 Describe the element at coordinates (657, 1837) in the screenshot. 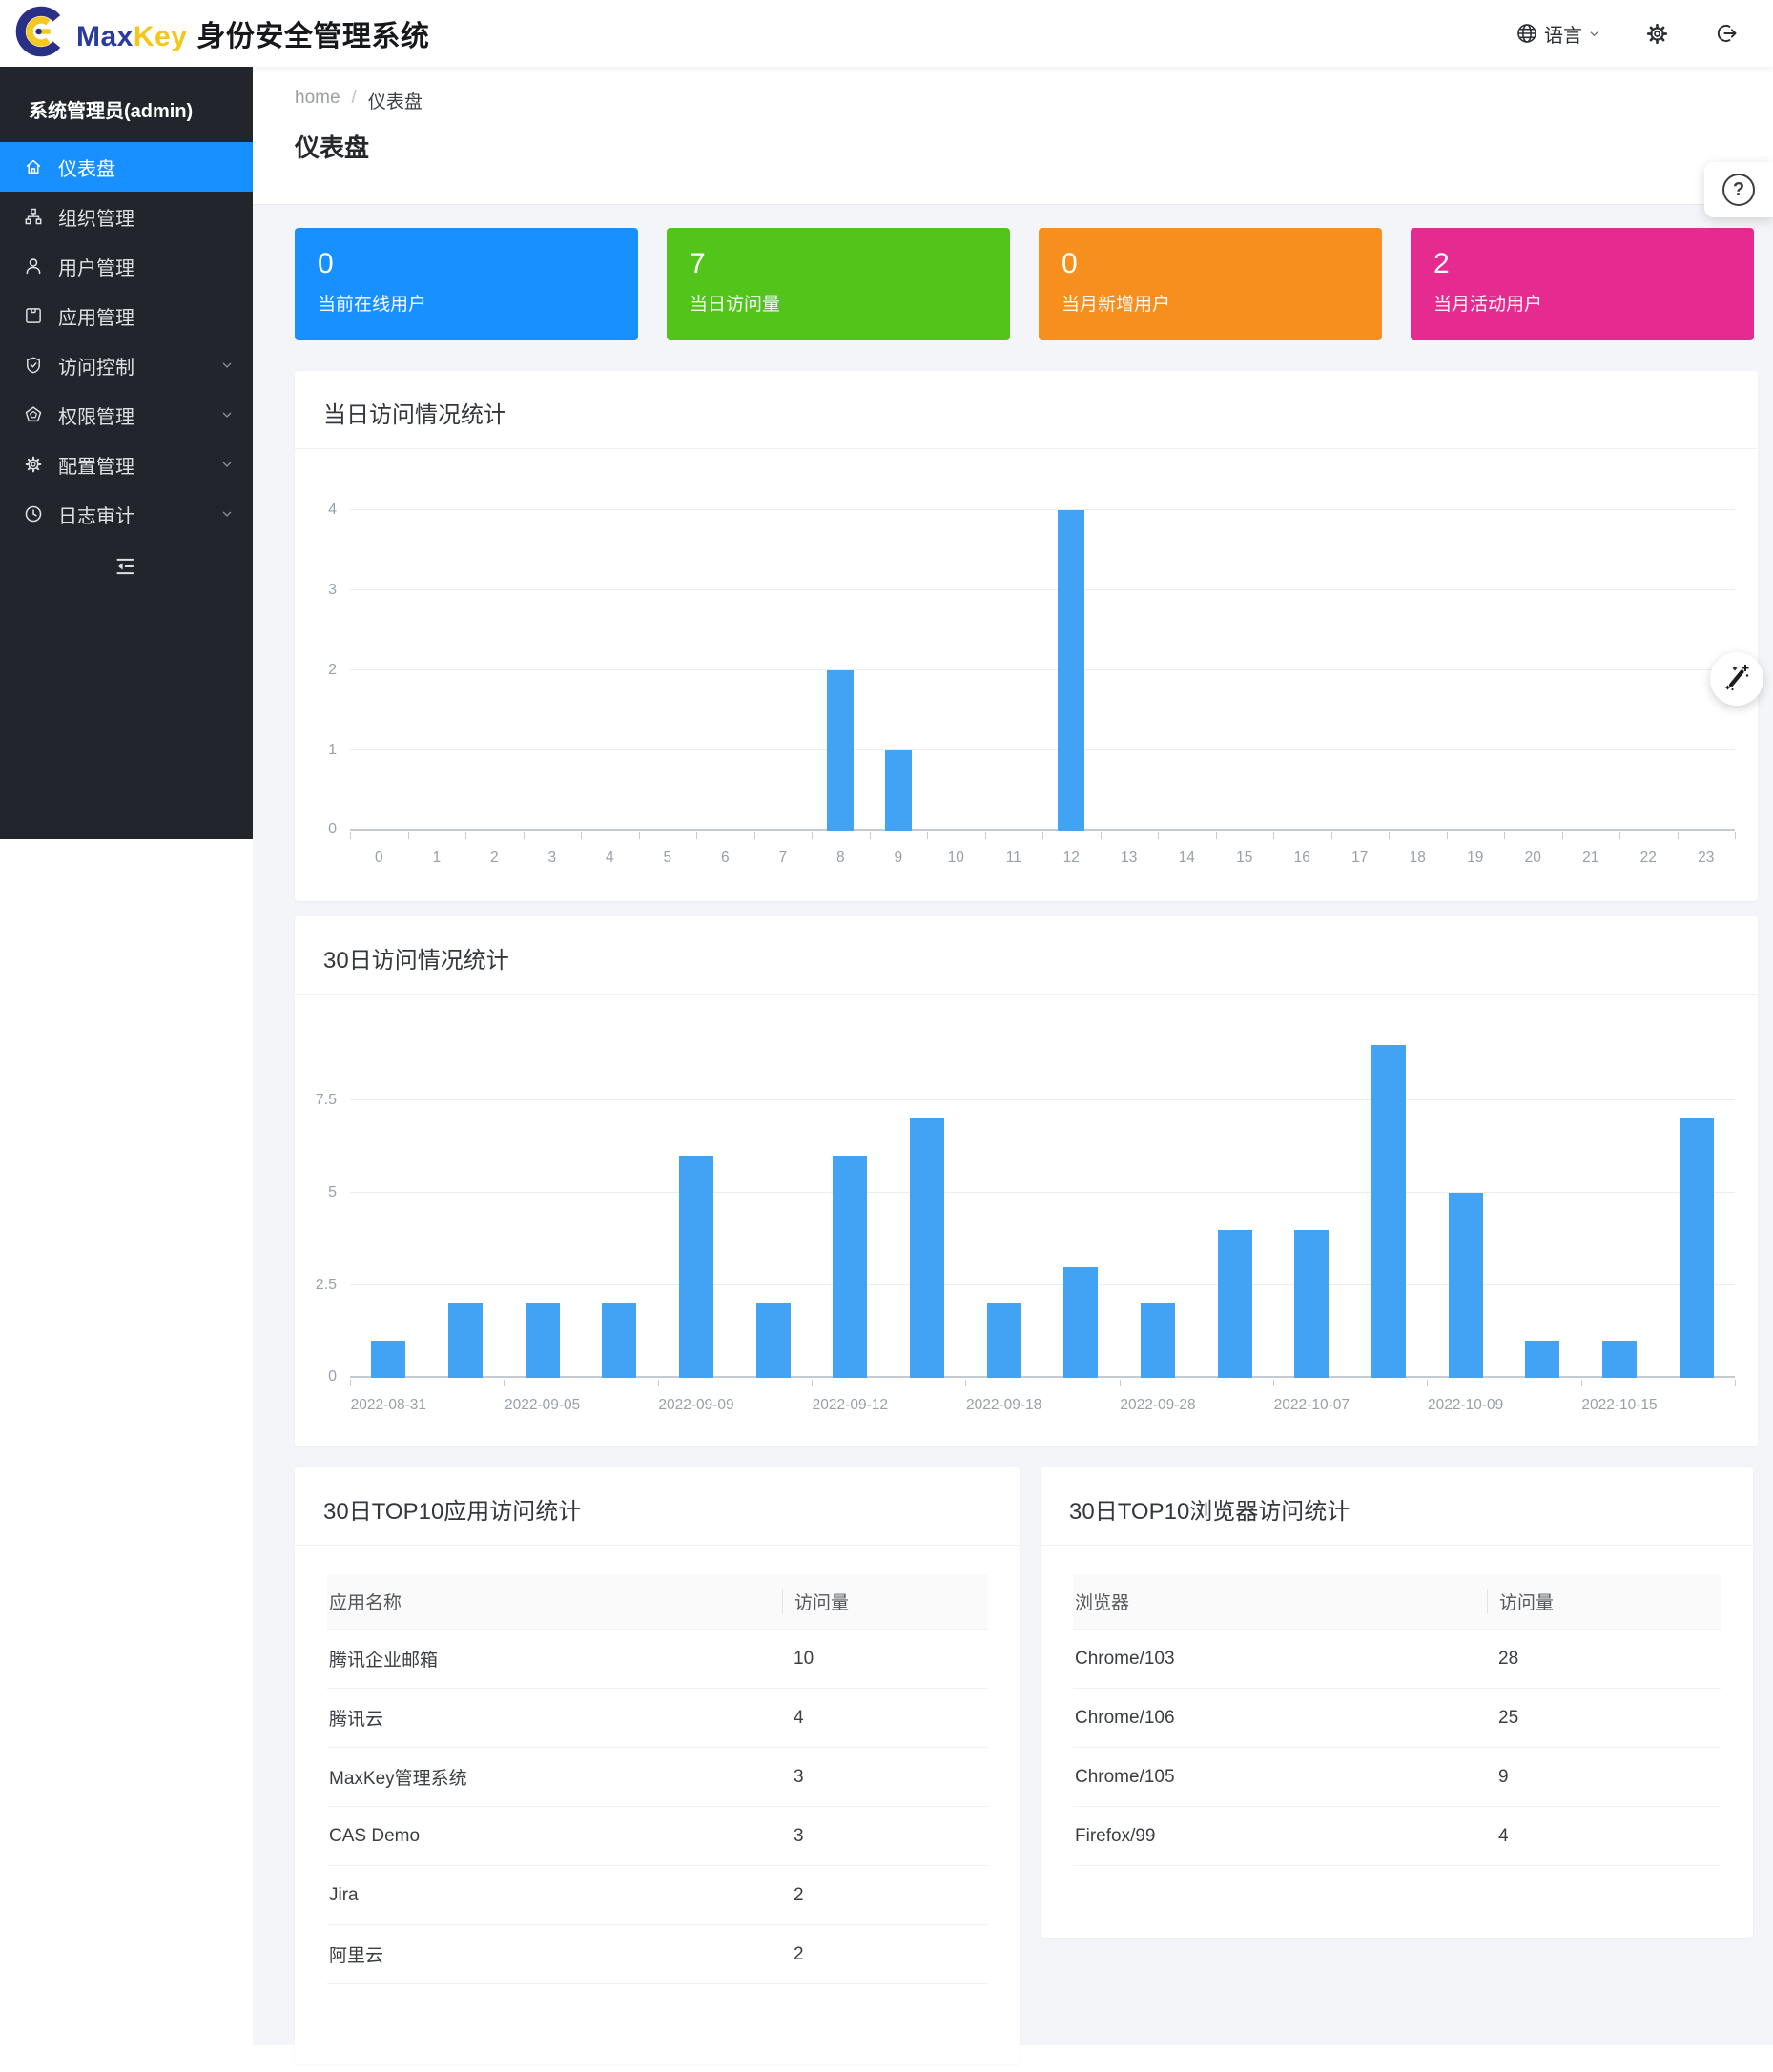

I see `table-row: CAS Demo 3` at that location.